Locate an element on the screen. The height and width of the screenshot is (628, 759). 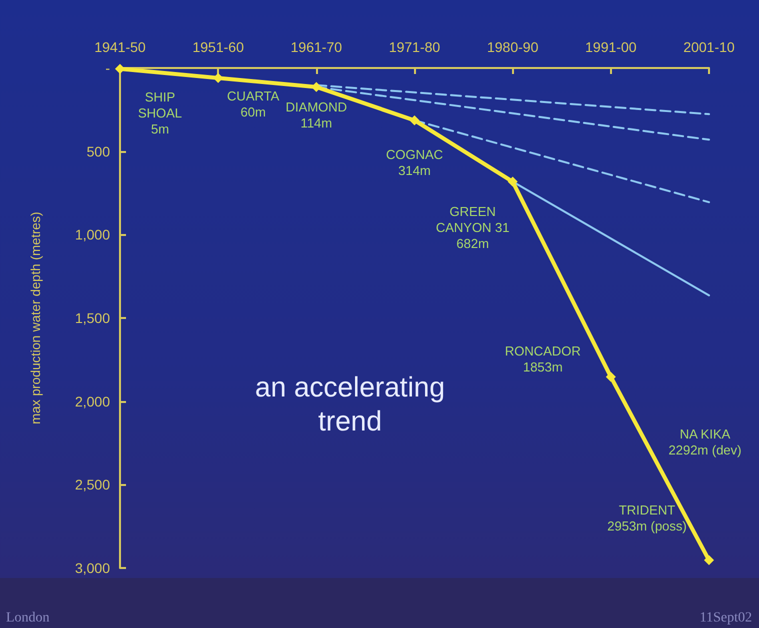
y-tick-label: 2,000 is located at coordinates (92, 401).